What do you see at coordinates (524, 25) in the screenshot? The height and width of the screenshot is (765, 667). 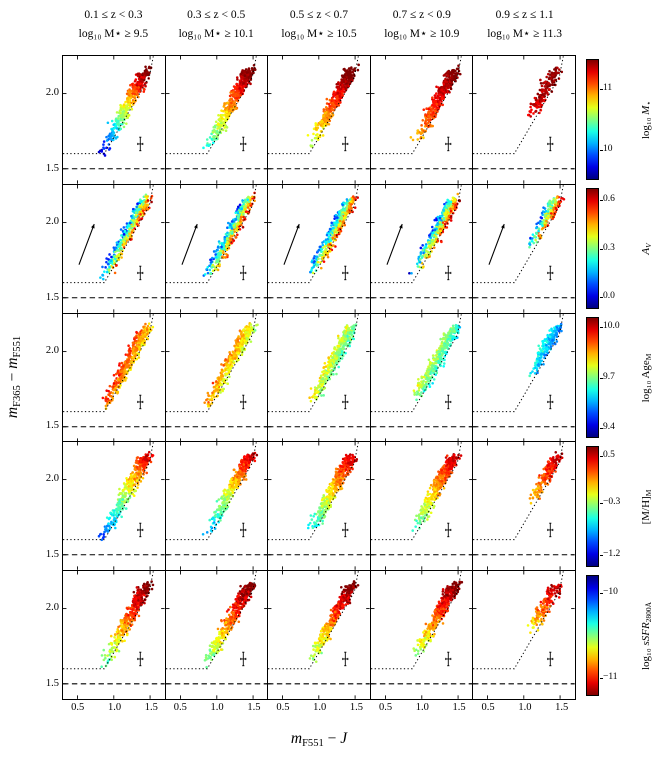 I see `column-header-5: 0.9 ≤ z ≤ 1.1 log₁₀ M⋆ ≥ 11.3` at bounding box center [524, 25].